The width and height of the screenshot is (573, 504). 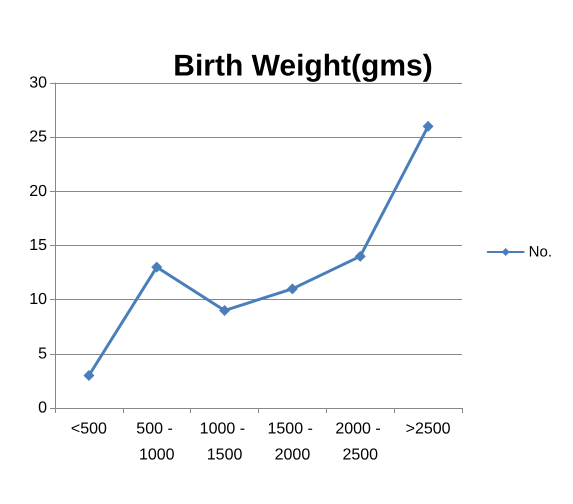 What do you see at coordinates (43, 408) in the screenshot?
I see `y-tick-label: 0` at bounding box center [43, 408].